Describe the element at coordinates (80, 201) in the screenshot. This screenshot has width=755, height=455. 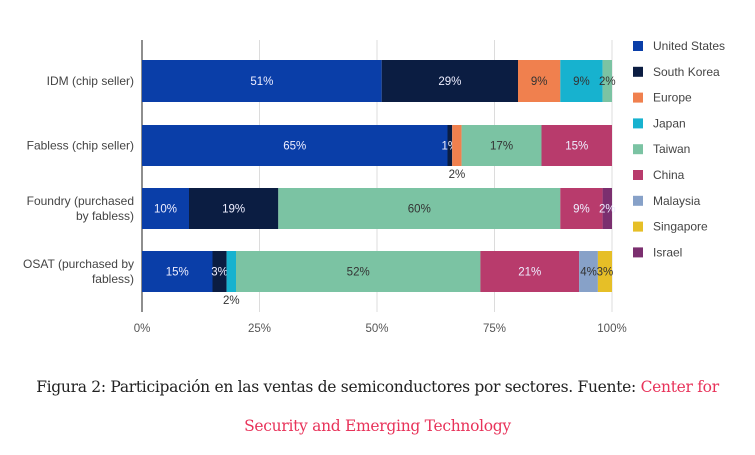
I see `category-label: Foundry (purchased` at that location.